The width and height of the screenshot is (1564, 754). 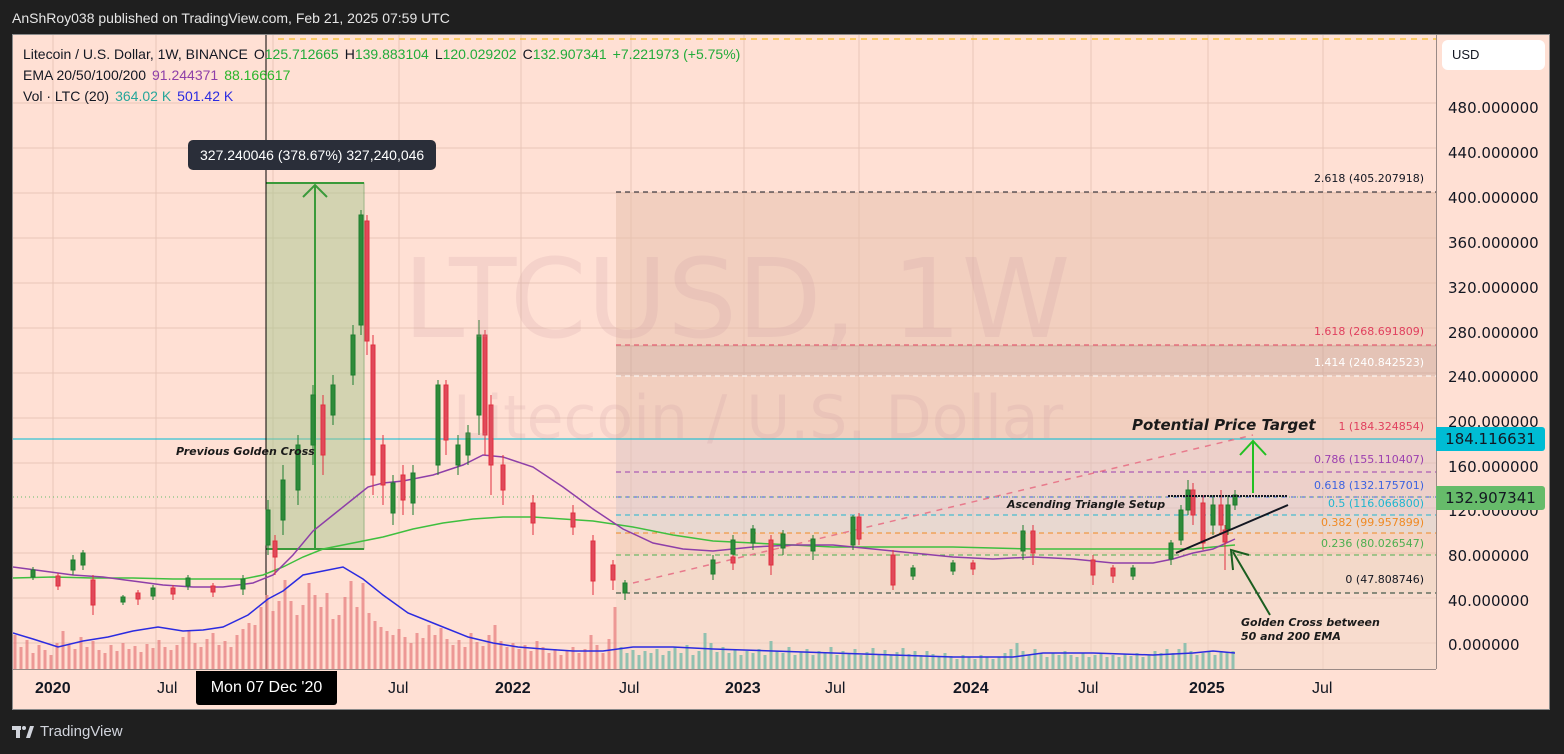 What do you see at coordinates (135, 54) in the screenshot?
I see `legend-symbol: Litecoin / U.S. Dollar, 1W, BINANCE` at bounding box center [135, 54].